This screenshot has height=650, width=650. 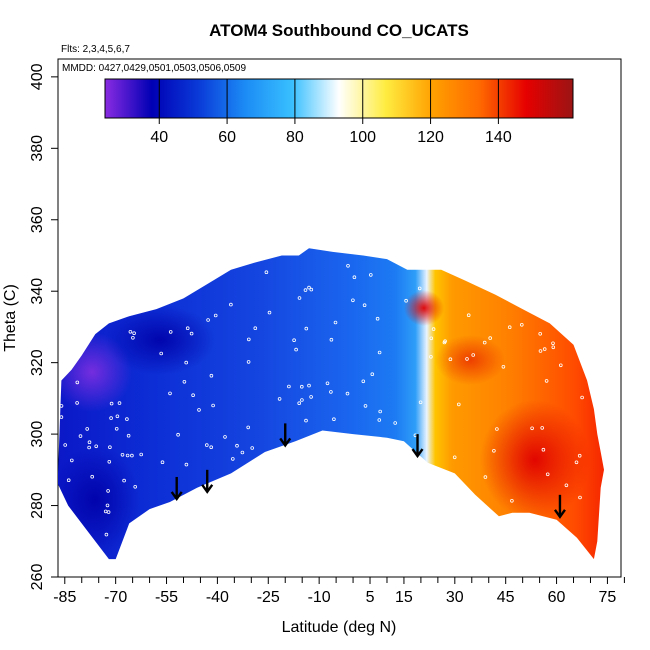 I want to click on deep-blue-region-upper, so click(x=160, y=340).